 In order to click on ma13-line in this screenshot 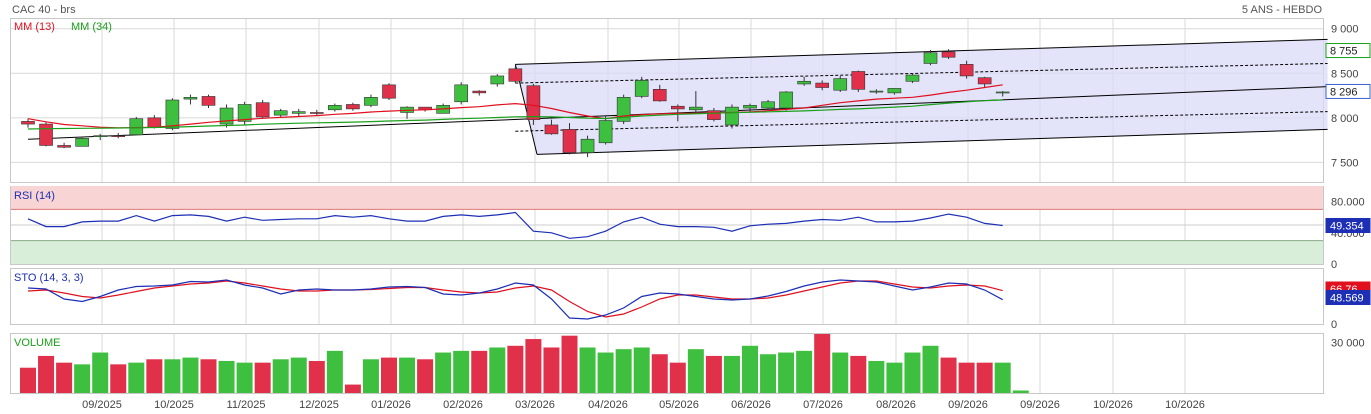, I will do `click(515, 106)`.